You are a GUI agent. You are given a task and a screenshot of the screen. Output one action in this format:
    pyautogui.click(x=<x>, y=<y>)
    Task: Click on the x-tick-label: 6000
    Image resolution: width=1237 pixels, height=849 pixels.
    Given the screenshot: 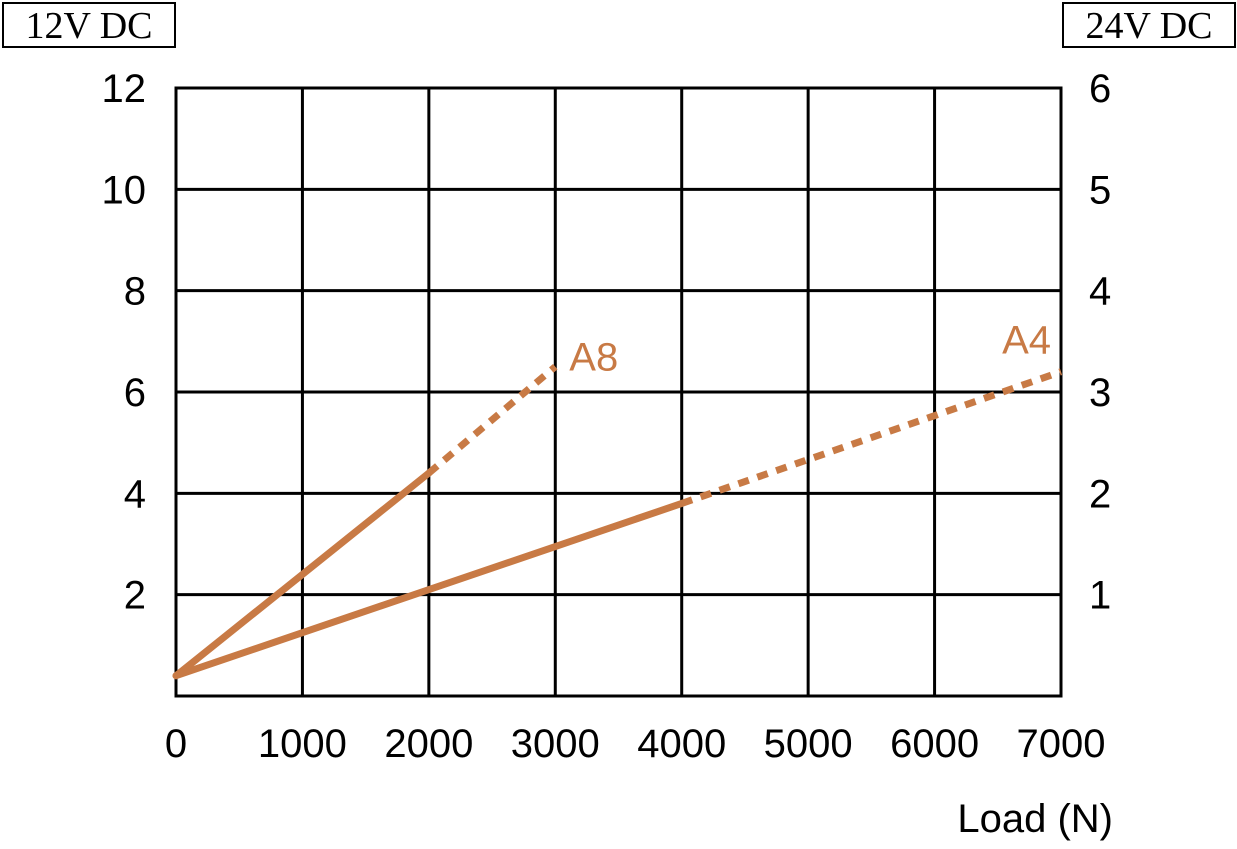 What is the action you would take?
    pyautogui.click(x=934, y=744)
    